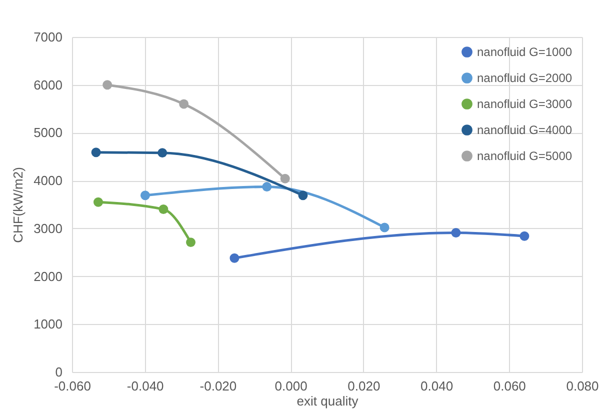 This screenshot has height=410, width=613. Describe the element at coordinates (48, 324) in the screenshot. I see `y-tick-label: 1000` at that location.